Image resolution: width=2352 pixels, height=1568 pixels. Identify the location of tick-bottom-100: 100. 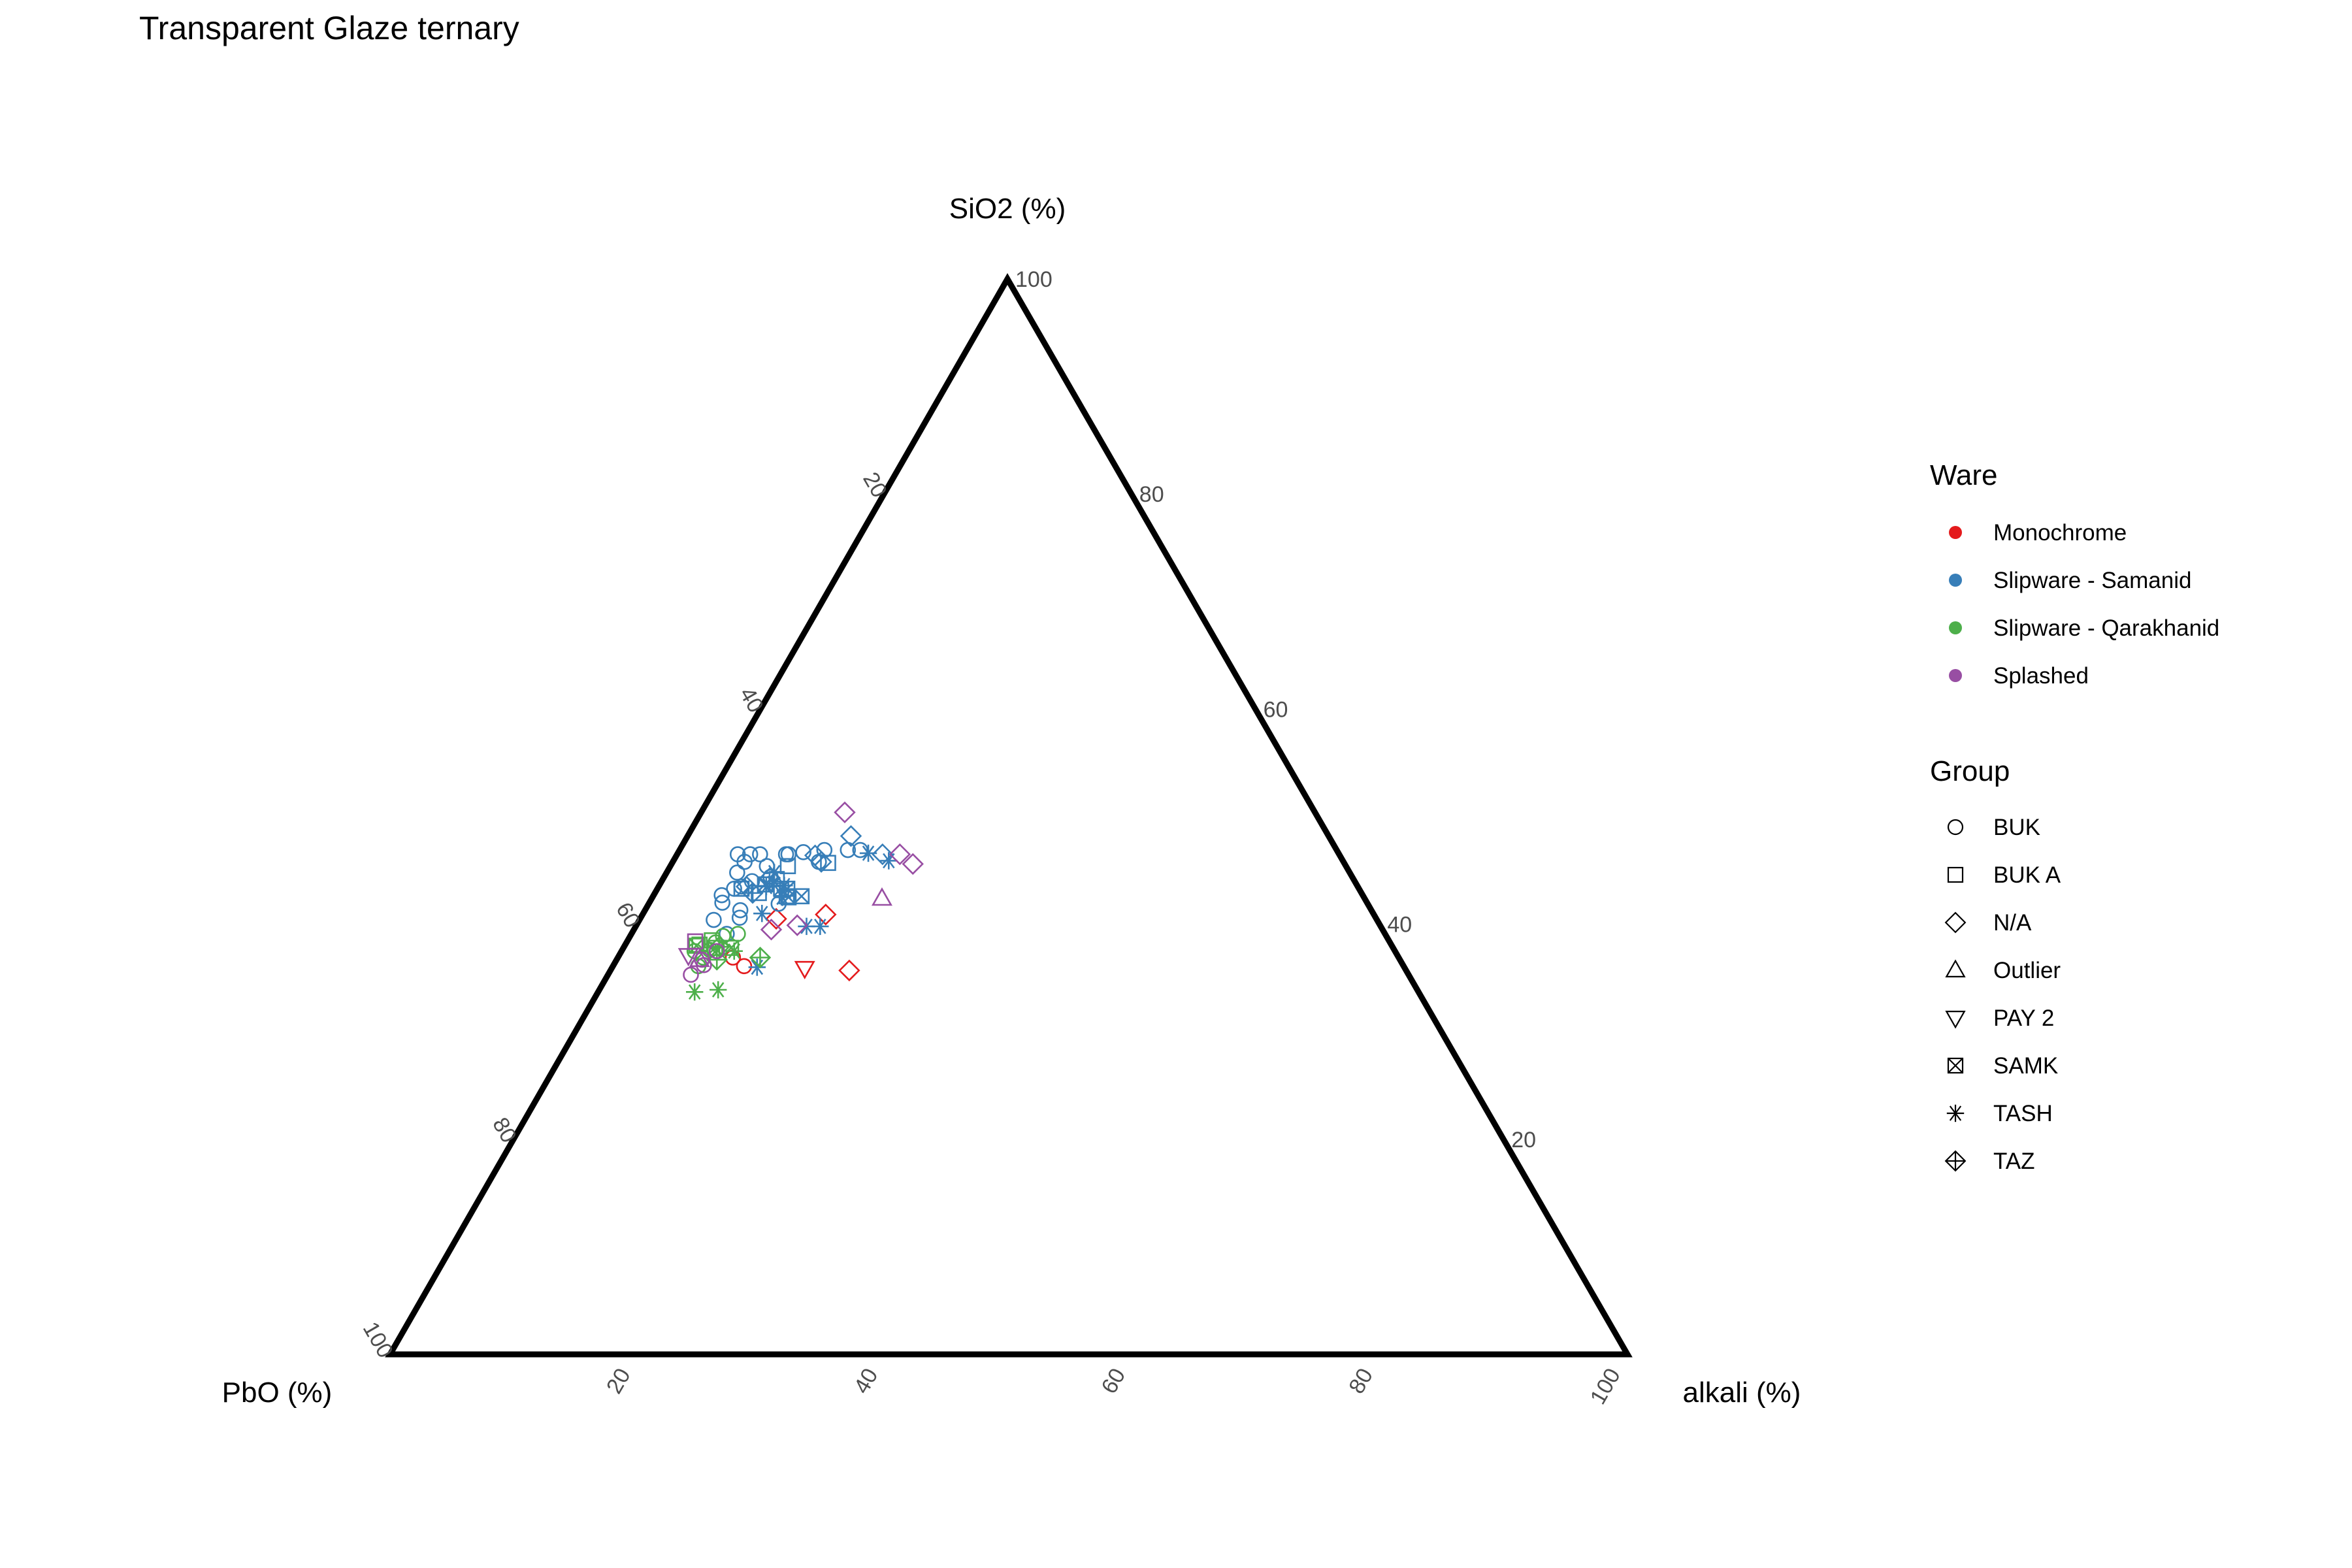
(1605, 1386).